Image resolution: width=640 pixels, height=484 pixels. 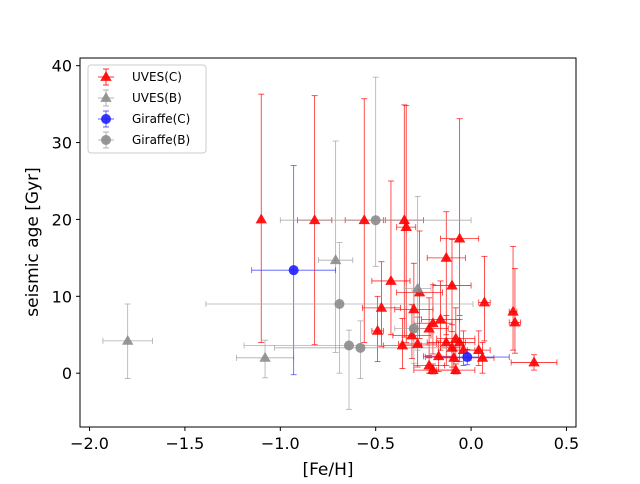 I want to click on legend-label: Giraffe(B), so click(x=161, y=140).